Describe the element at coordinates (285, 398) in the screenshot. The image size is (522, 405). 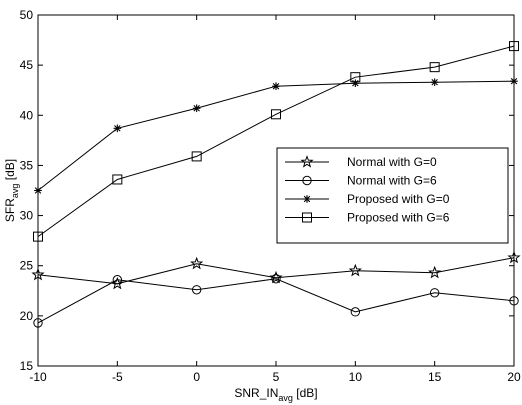
I see `x-axis-label-sub: avg` at that location.